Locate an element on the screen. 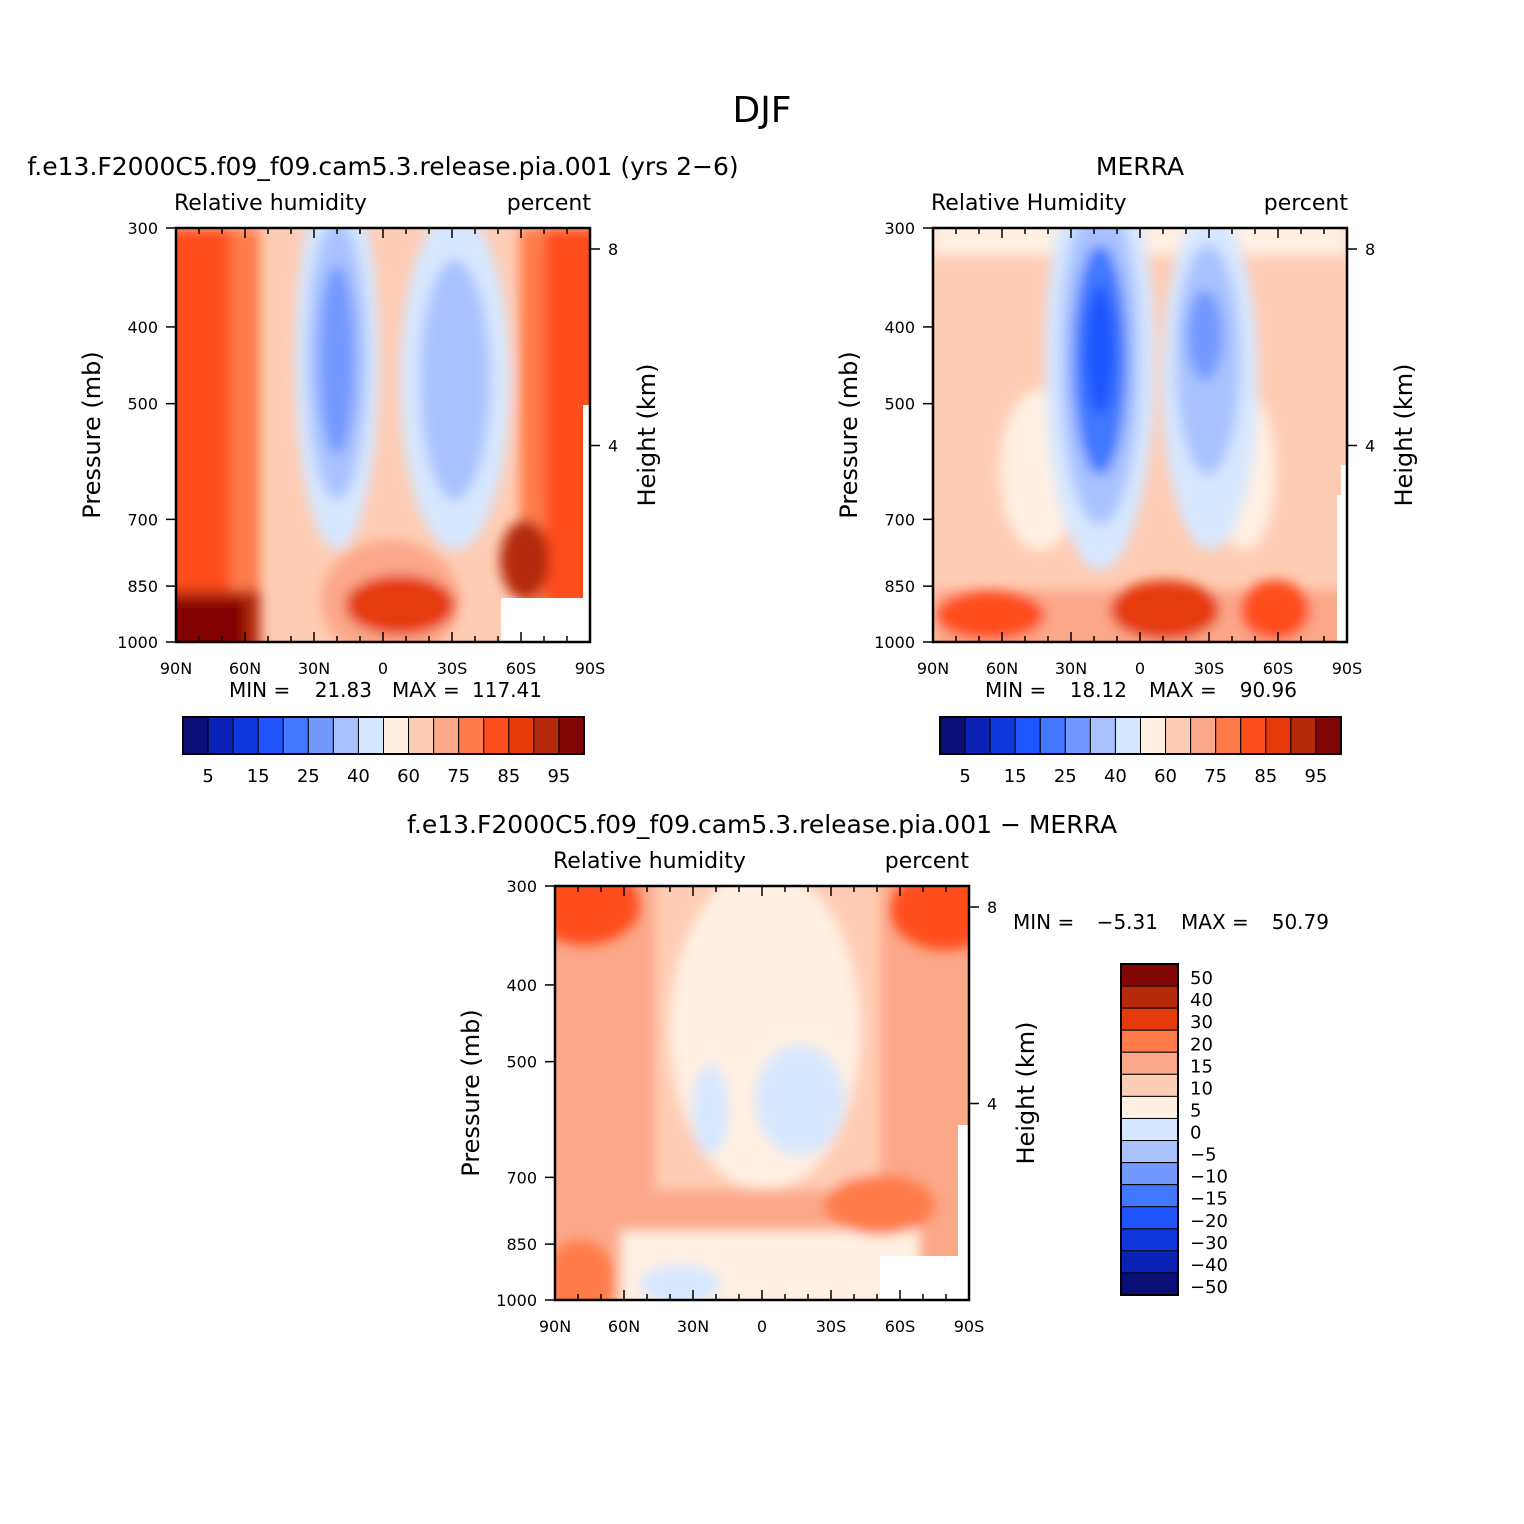 This screenshot has width=1524, height=1524. field-neg-surface is located at coordinates (680, 1282).